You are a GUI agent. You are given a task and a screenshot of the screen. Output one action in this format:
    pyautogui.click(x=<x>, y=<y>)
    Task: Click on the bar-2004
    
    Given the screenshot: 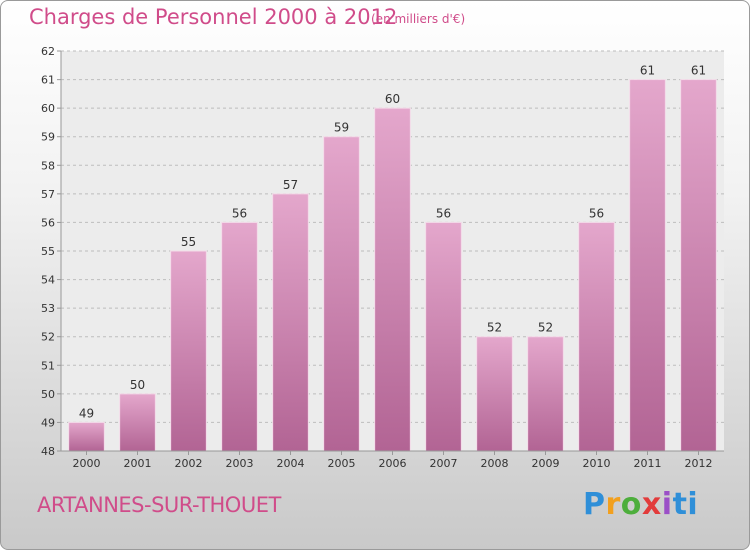 What is the action you would take?
    pyautogui.click(x=290, y=322)
    